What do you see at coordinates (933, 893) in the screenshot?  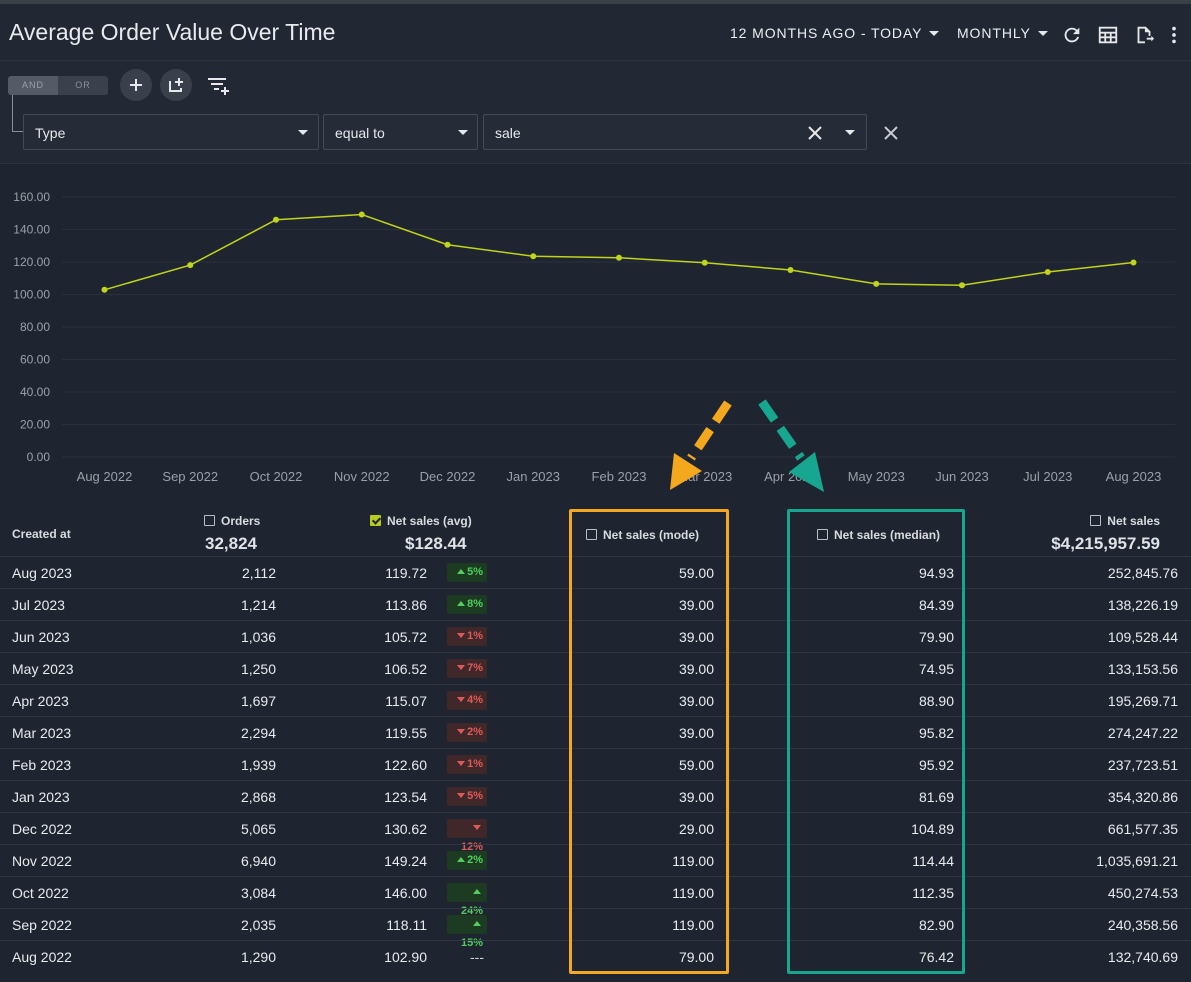 I see `cell-median: 112.35` at bounding box center [933, 893].